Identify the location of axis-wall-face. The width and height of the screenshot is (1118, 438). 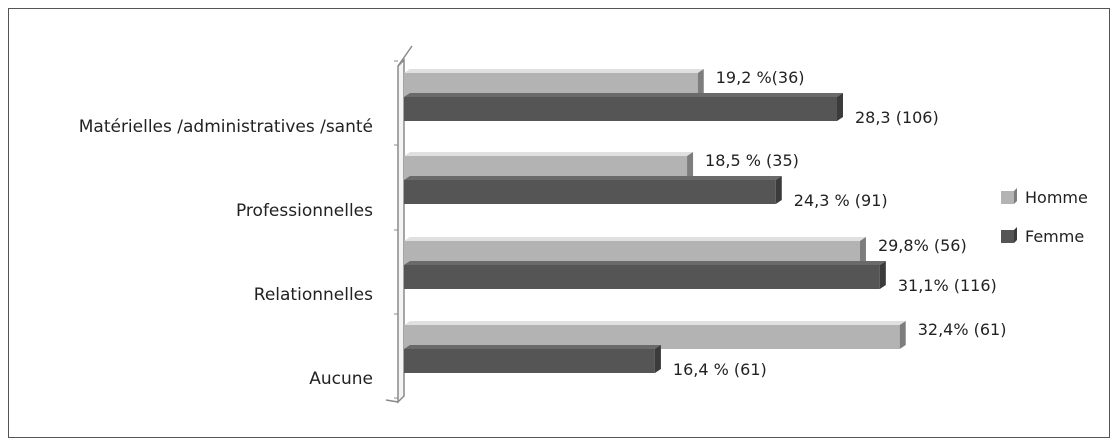
(401, 231).